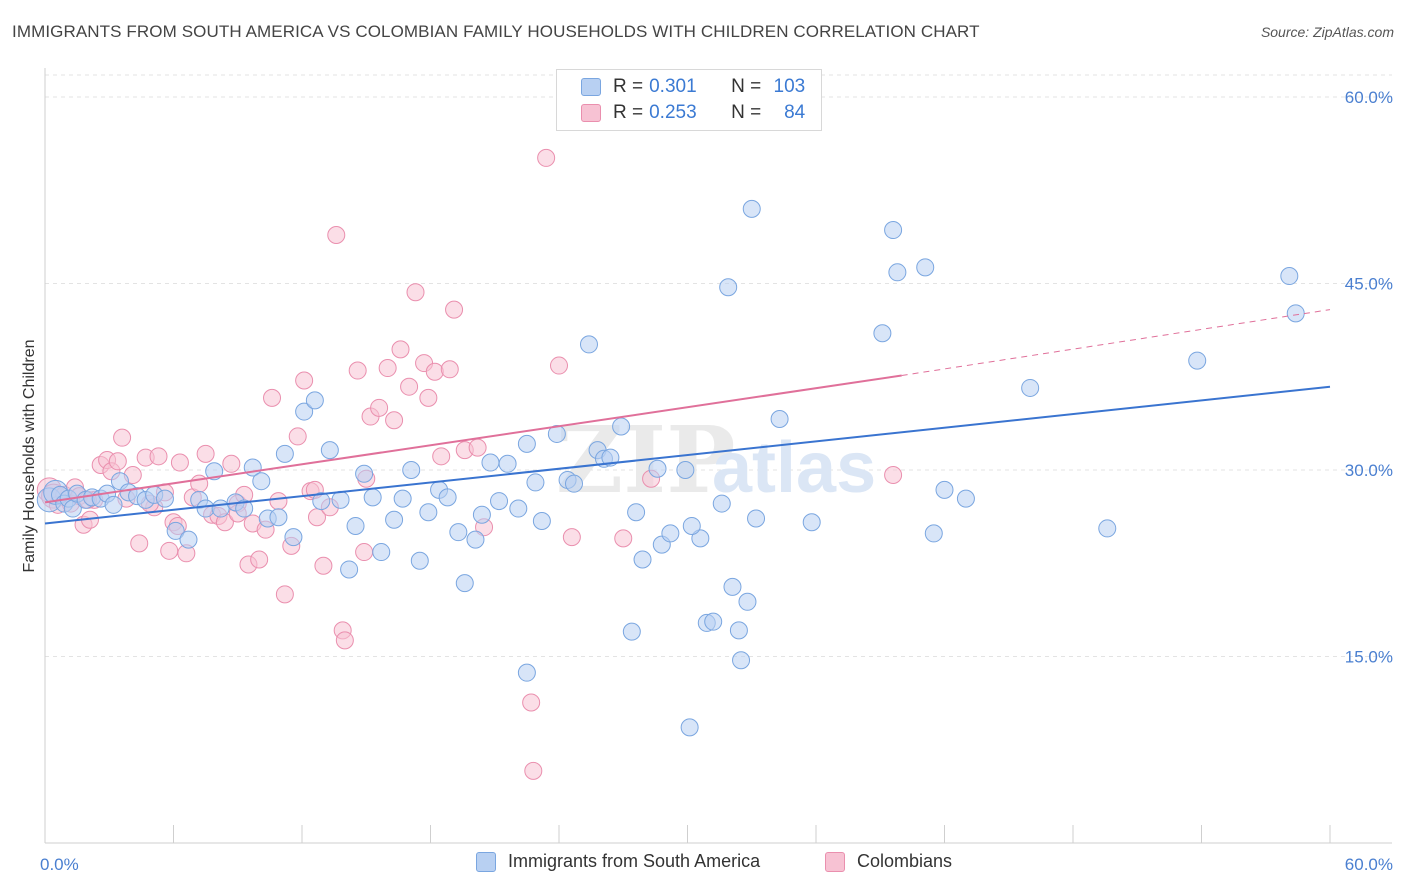  What do you see at coordinates (905, 861) in the screenshot?
I see `legend-label-colombians: Colombians` at bounding box center [905, 861].